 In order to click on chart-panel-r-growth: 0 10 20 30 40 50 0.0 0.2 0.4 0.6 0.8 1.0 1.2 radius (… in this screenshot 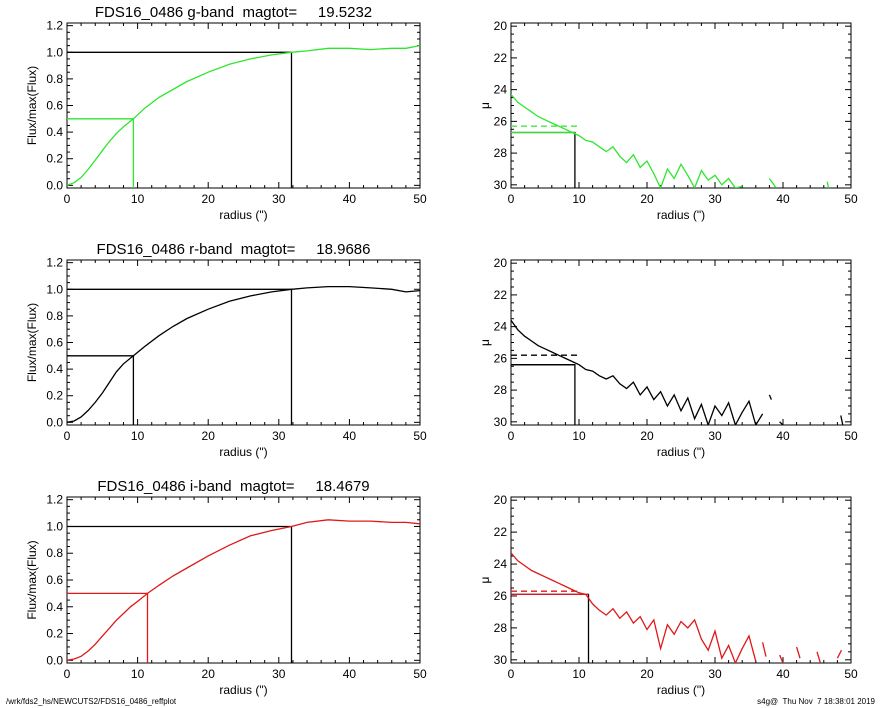, I will do `click(226, 350)`.